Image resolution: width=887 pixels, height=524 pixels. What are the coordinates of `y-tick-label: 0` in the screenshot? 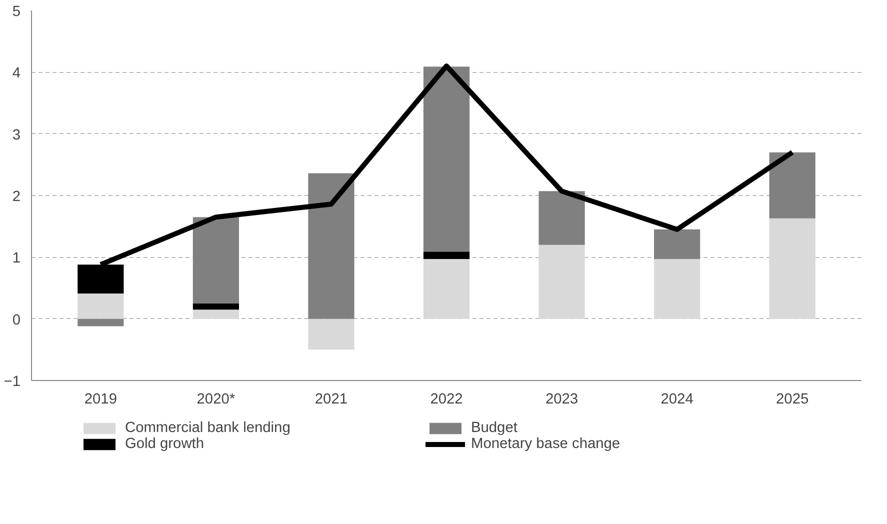 It's located at (16, 320).